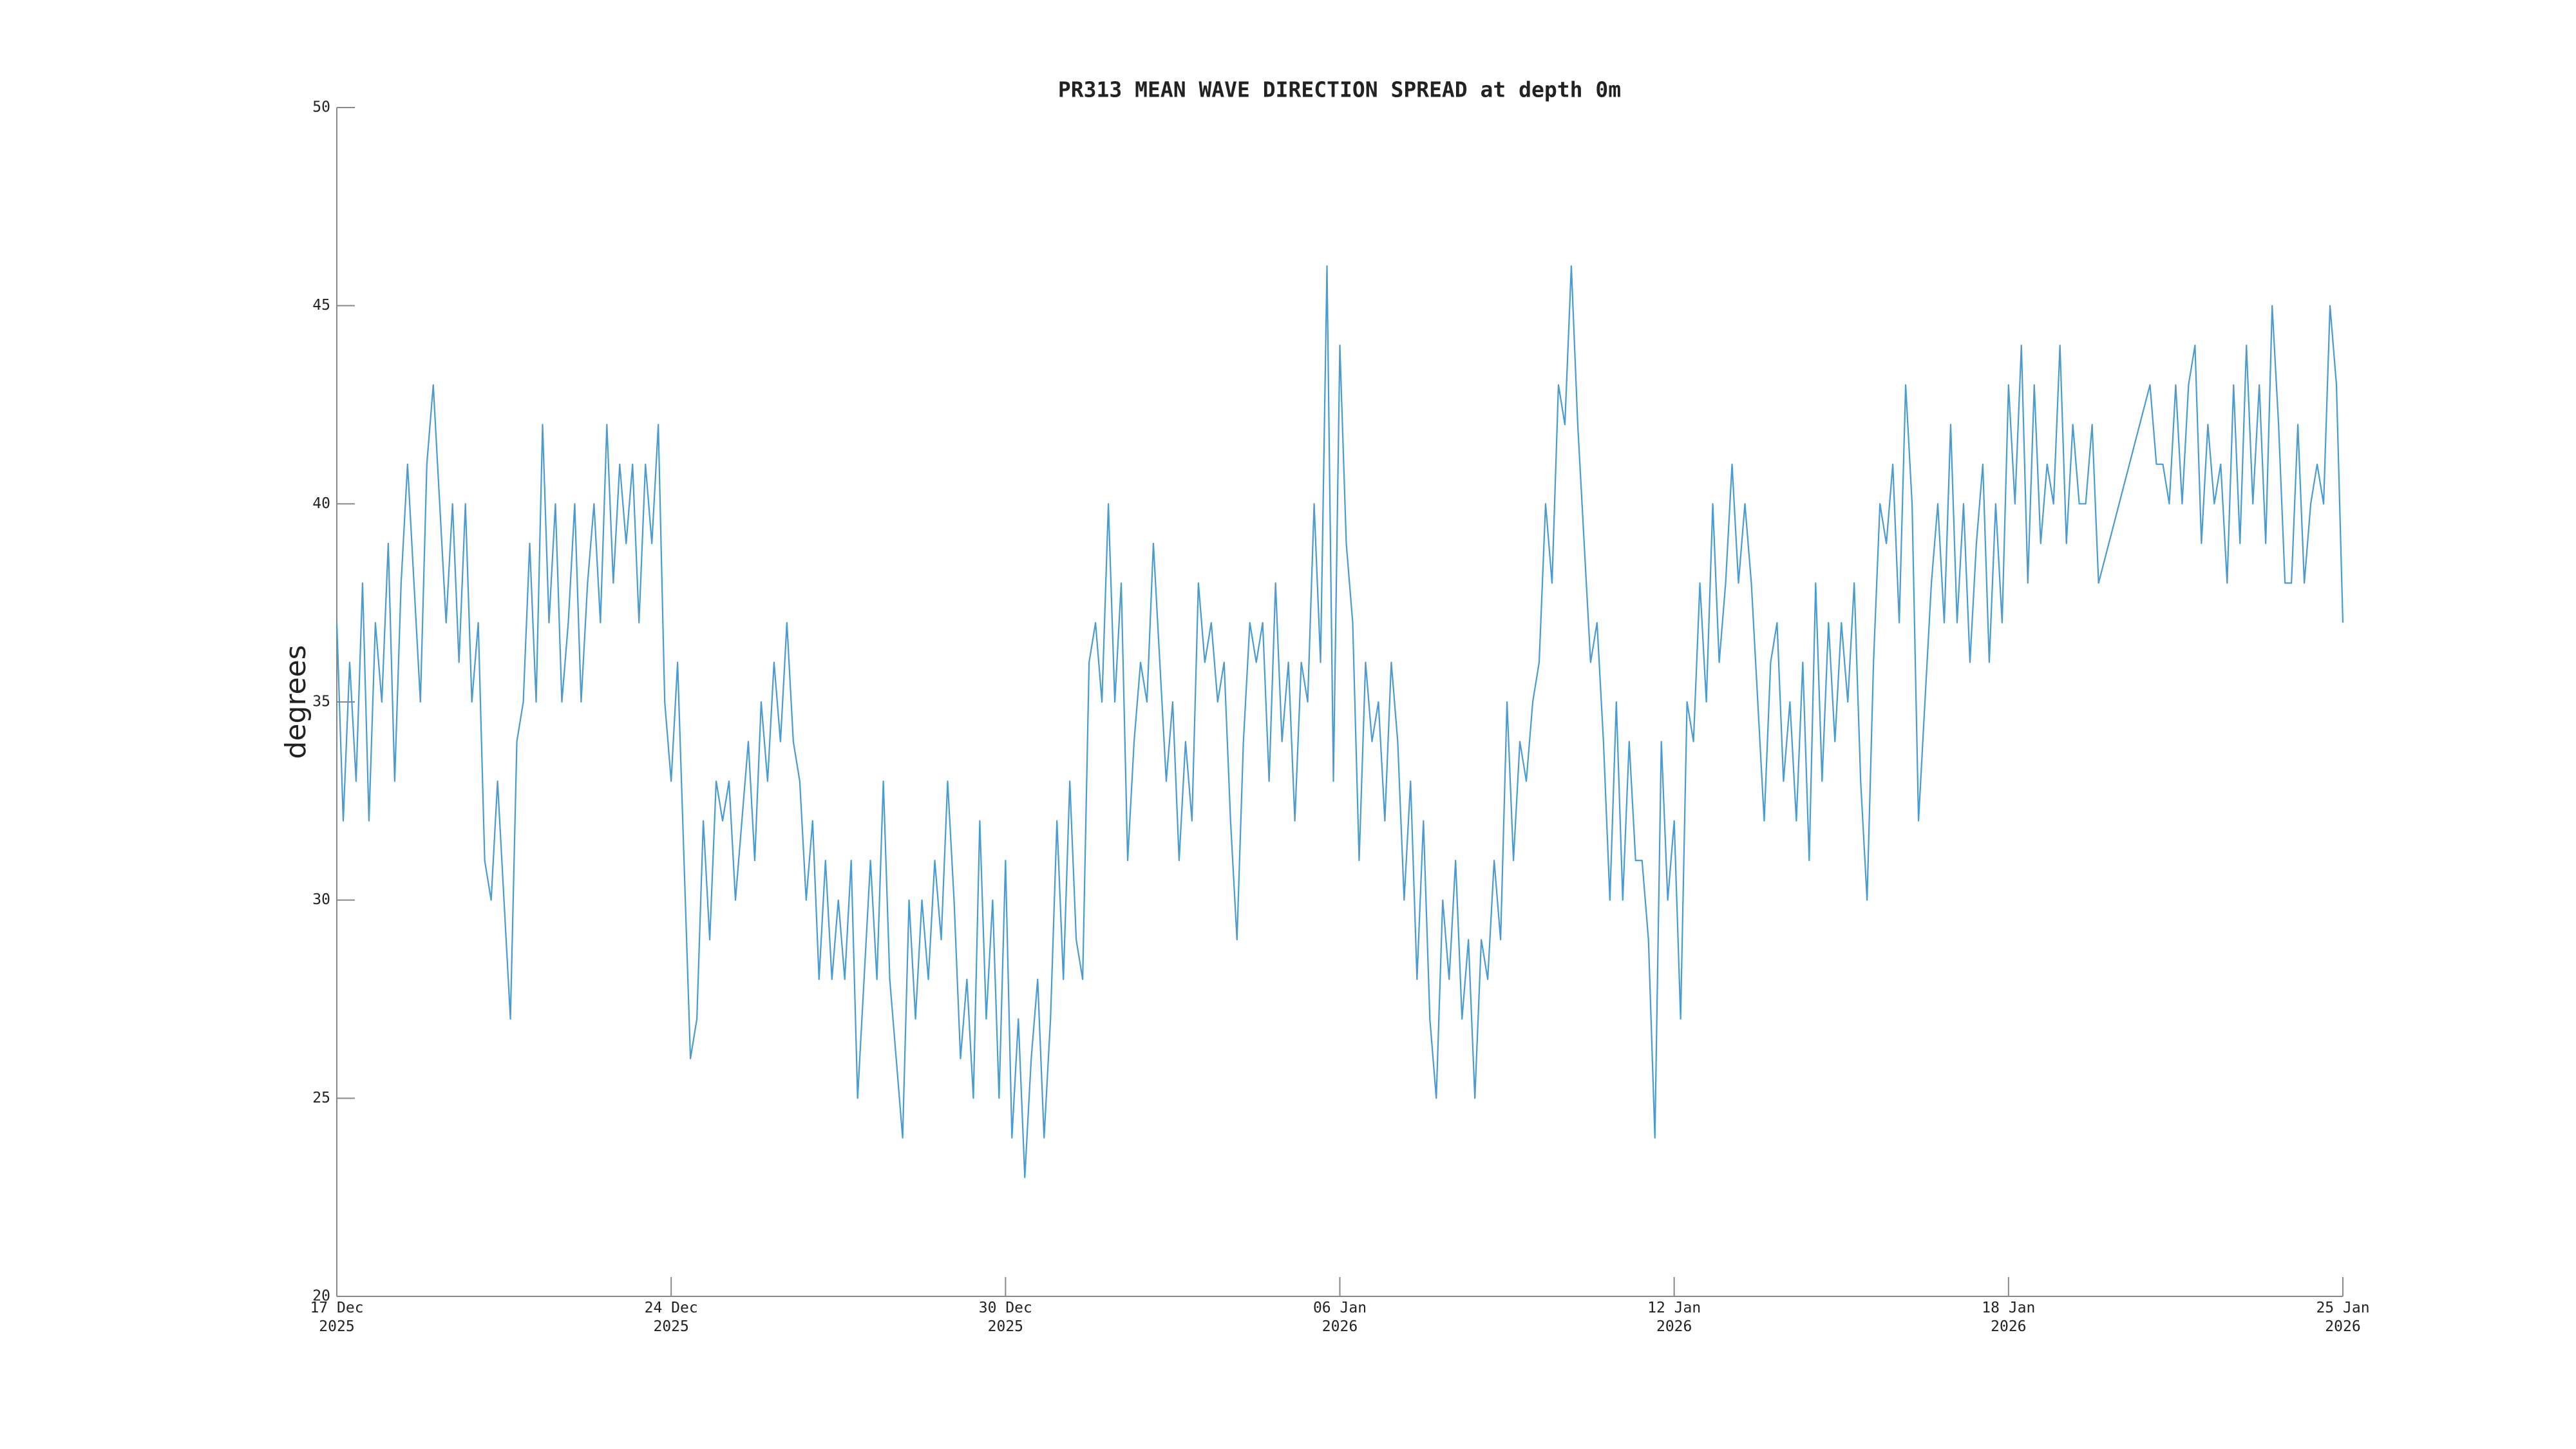 This screenshot has width=2576, height=1449. I want to click on x-tick-label-line: 06 Jan, so click(1340, 1308).